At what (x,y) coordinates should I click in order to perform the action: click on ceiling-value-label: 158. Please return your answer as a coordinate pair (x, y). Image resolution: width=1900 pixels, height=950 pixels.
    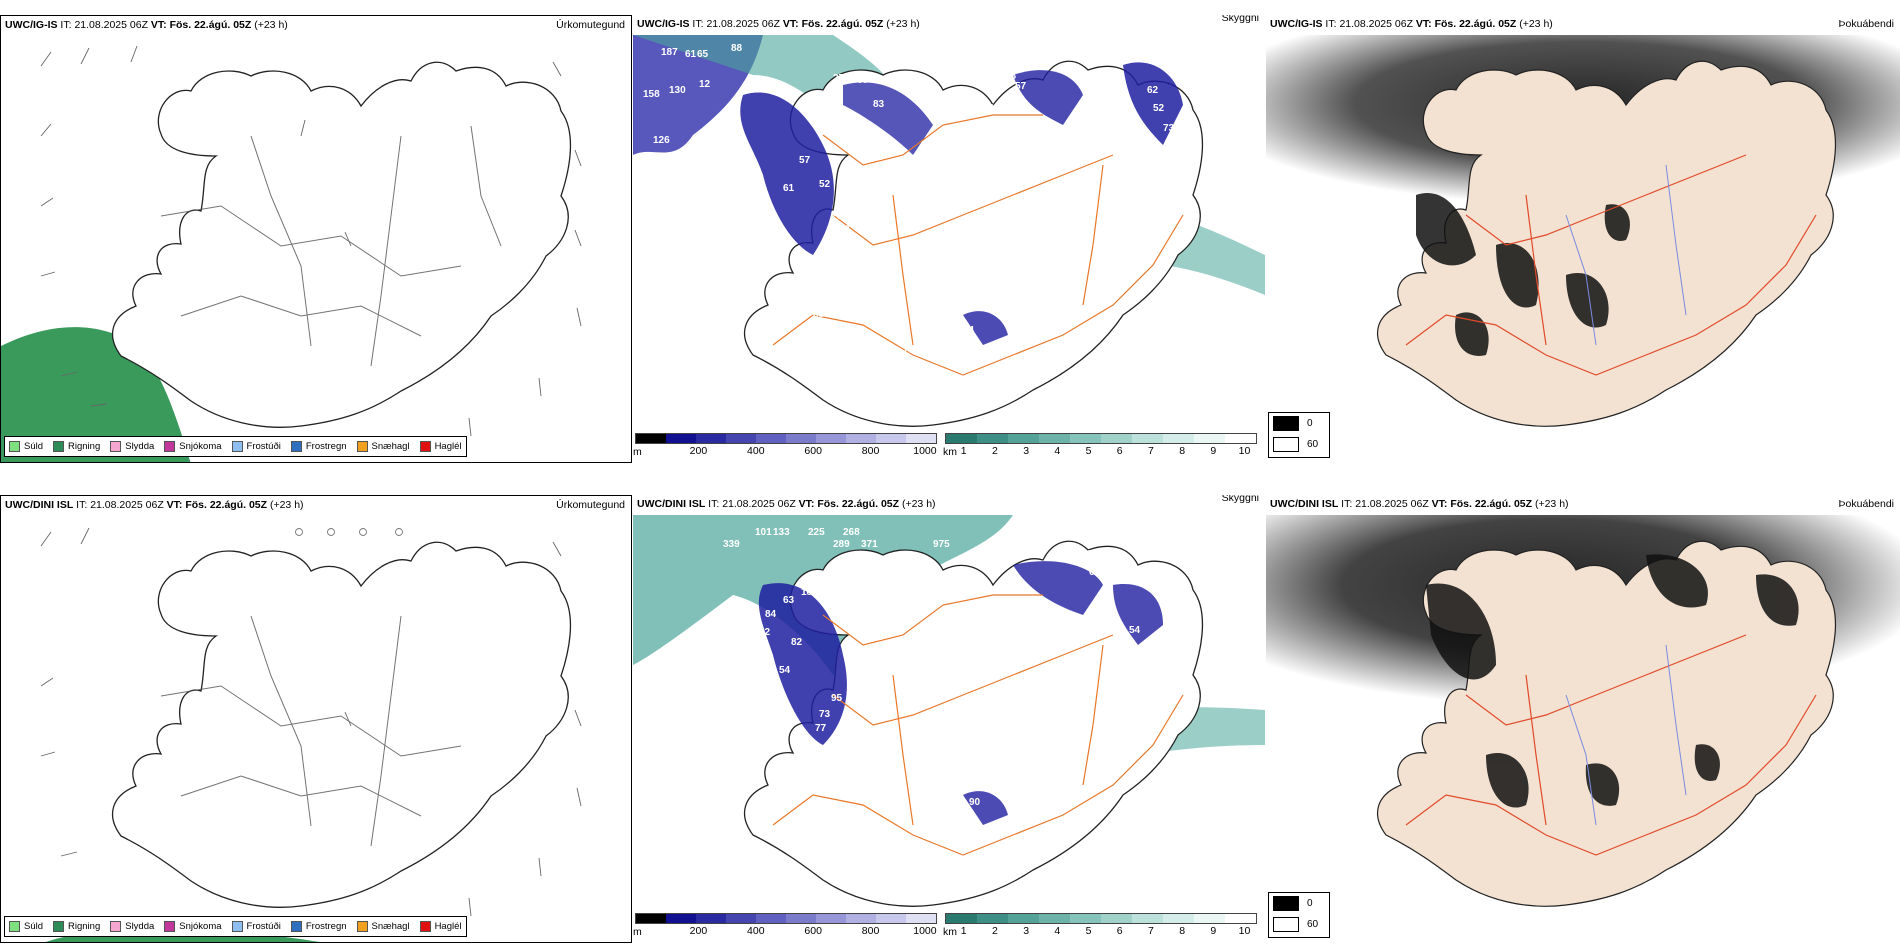
    Looking at the image, I should click on (651, 94).